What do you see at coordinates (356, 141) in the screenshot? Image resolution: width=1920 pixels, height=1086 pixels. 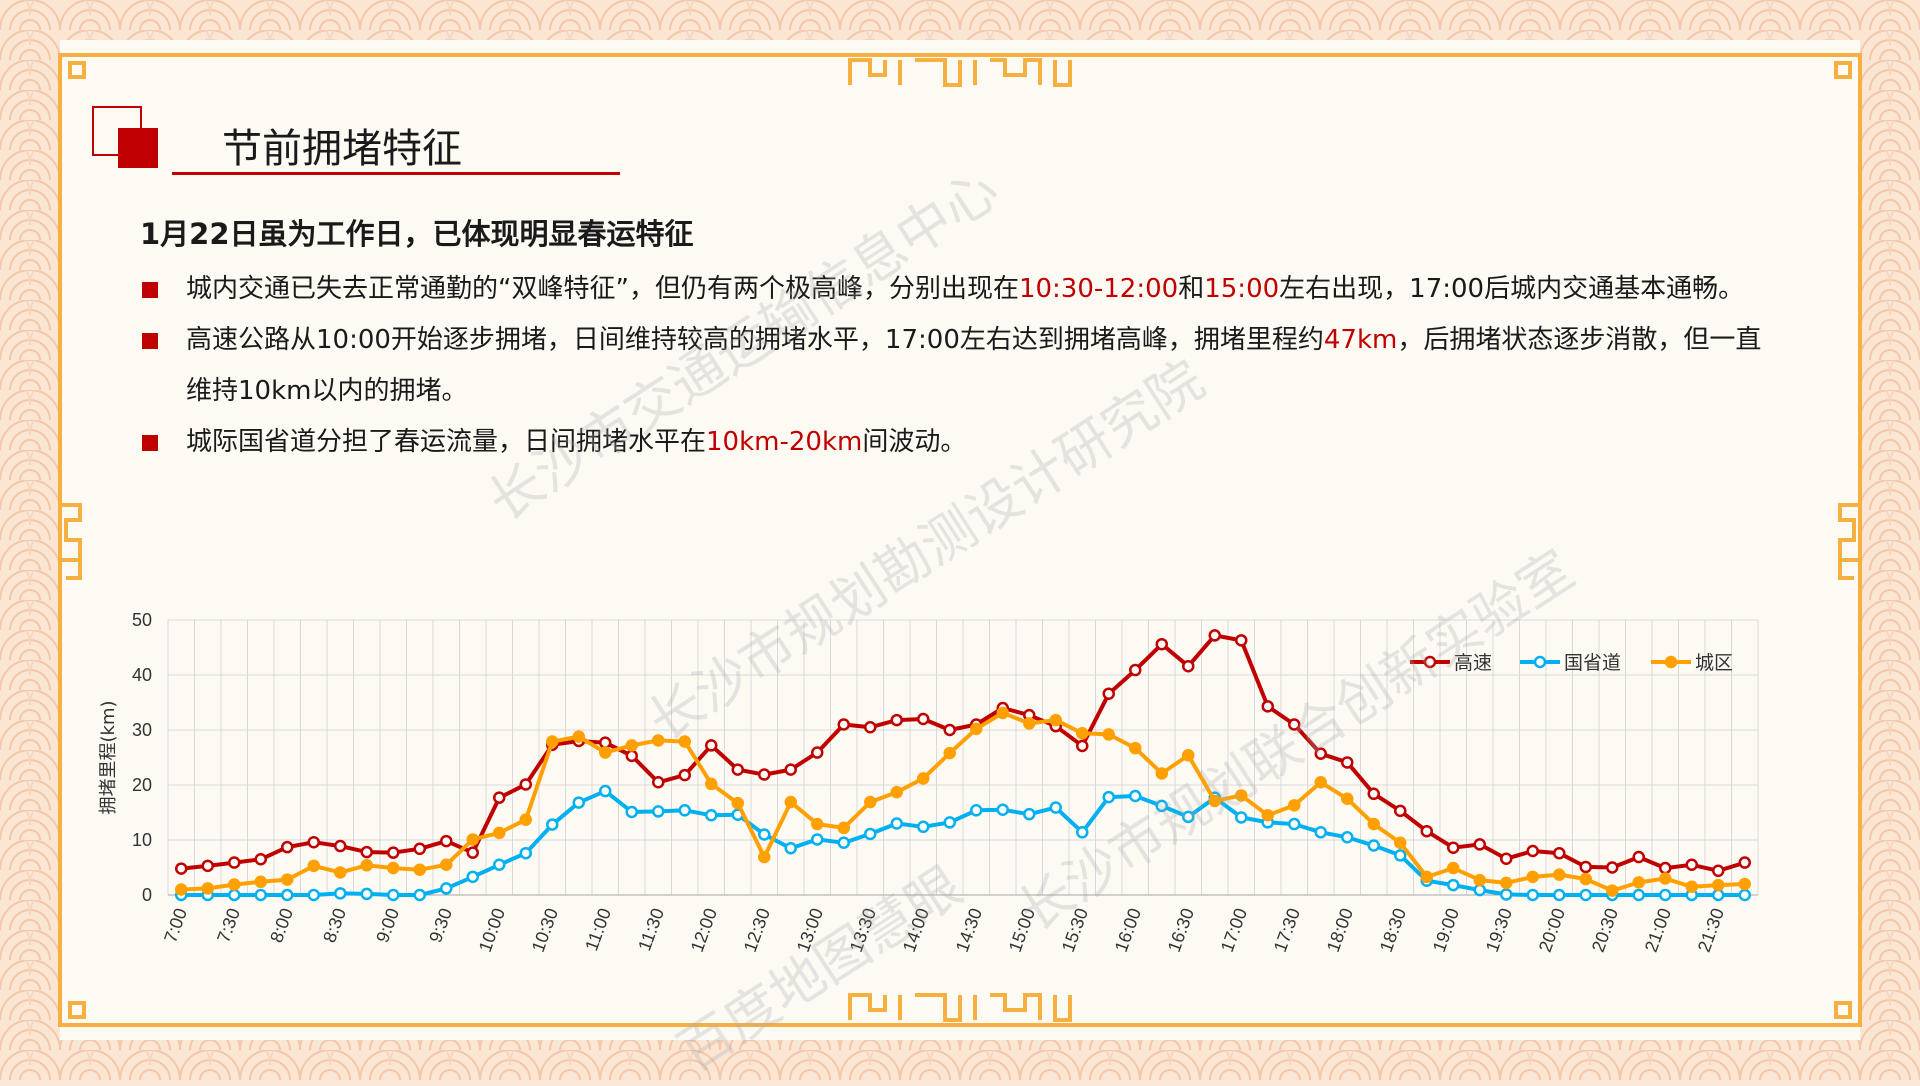 I see `slide-title-block: 节前拥堵特征` at bounding box center [356, 141].